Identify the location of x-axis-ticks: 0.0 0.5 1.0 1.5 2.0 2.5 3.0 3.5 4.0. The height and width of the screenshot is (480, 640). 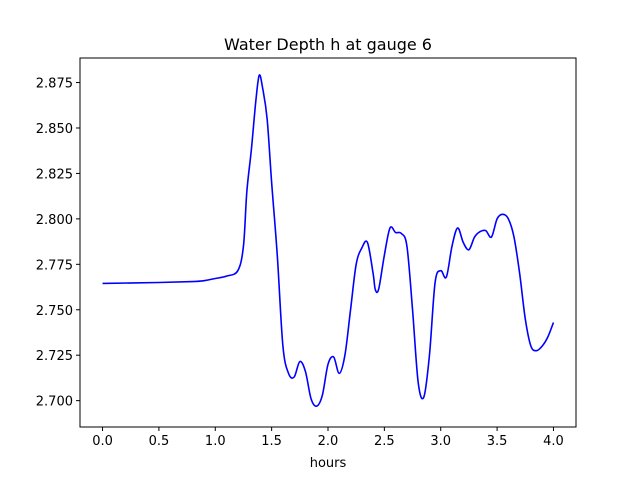
(328, 438).